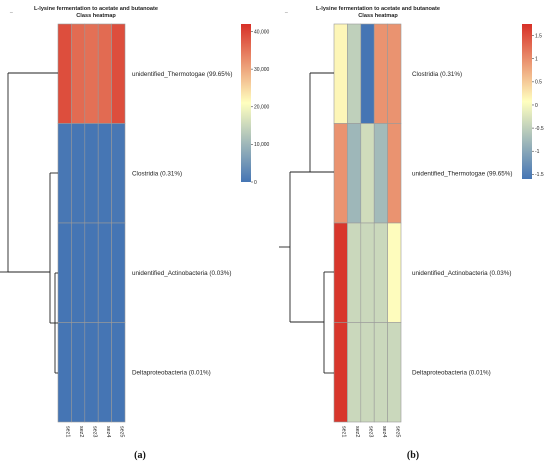 The height and width of the screenshot is (462, 550). Describe the element at coordinates (536, 60) in the screenshot. I see `colorbar-tick-label: 1` at that location.